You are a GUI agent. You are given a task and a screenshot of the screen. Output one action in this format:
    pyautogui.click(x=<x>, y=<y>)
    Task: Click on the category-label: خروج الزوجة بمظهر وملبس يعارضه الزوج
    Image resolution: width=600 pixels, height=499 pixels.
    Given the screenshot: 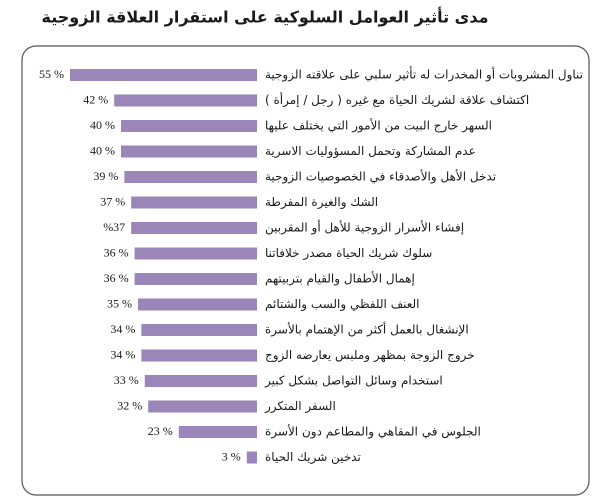 What is the action you would take?
    pyautogui.click(x=370, y=355)
    